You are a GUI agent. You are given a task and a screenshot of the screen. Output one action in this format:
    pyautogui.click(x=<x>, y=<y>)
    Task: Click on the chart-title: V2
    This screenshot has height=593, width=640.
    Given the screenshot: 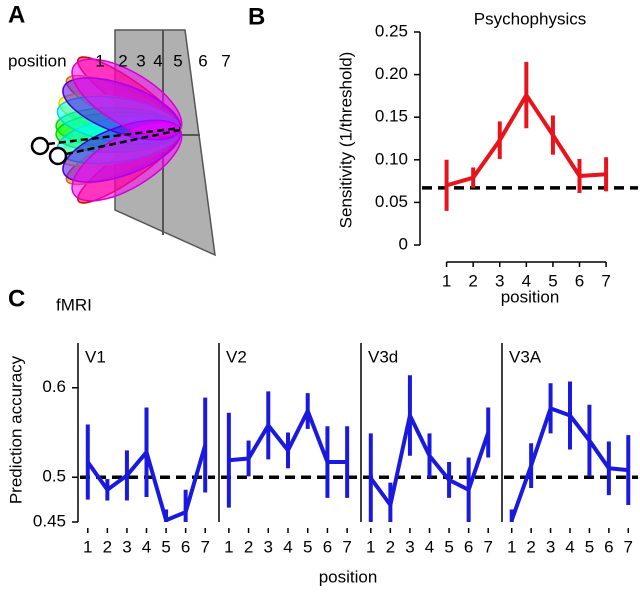 What is the action you would take?
    pyautogui.click(x=236, y=356)
    